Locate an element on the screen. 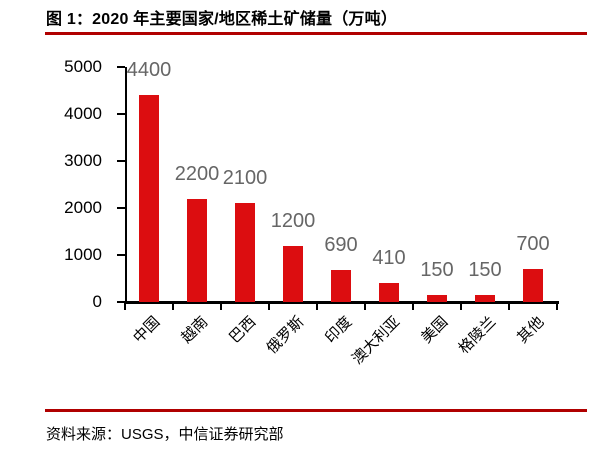  x-category-label-text: 其他 is located at coordinates (531, 330).